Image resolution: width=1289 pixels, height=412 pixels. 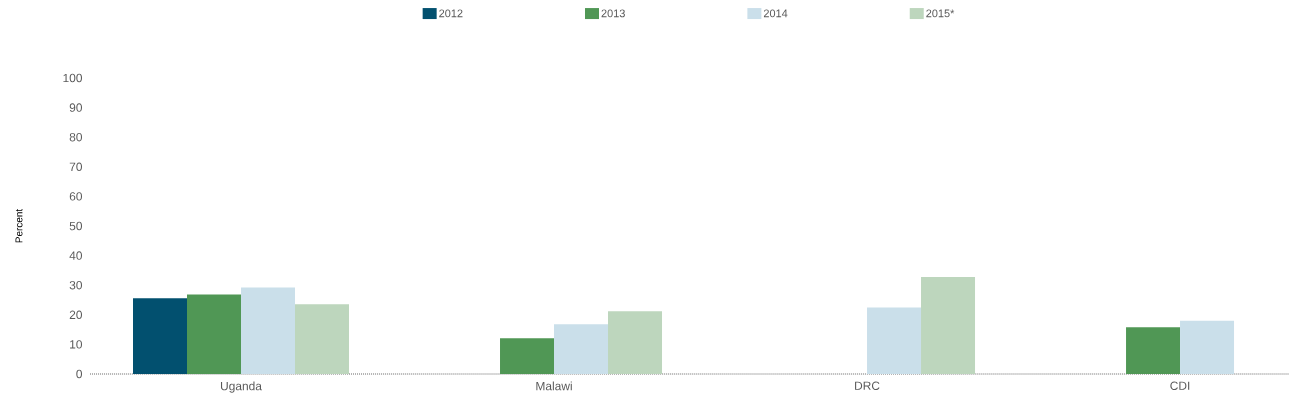 What do you see at coordinates (76, 226) in the screenshot?
I see `y-tick-label: 50` at bounding box center [76, 226].